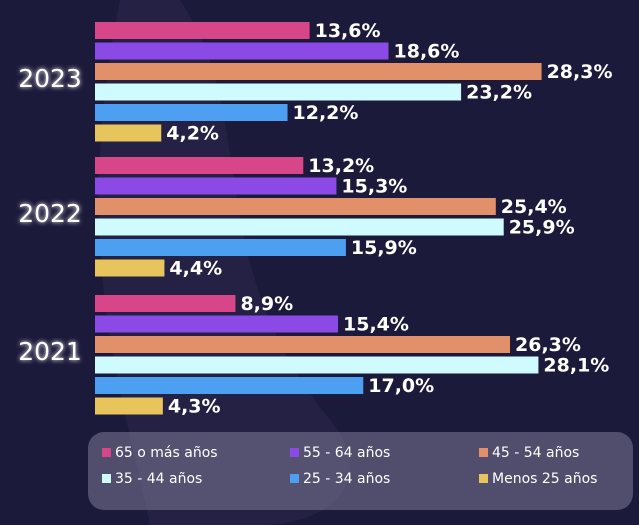  What do you see at coordinates (166, 453) in the screenshot?
I see `legend-label-0: 65 o más años` at bounding box center [166, 453].